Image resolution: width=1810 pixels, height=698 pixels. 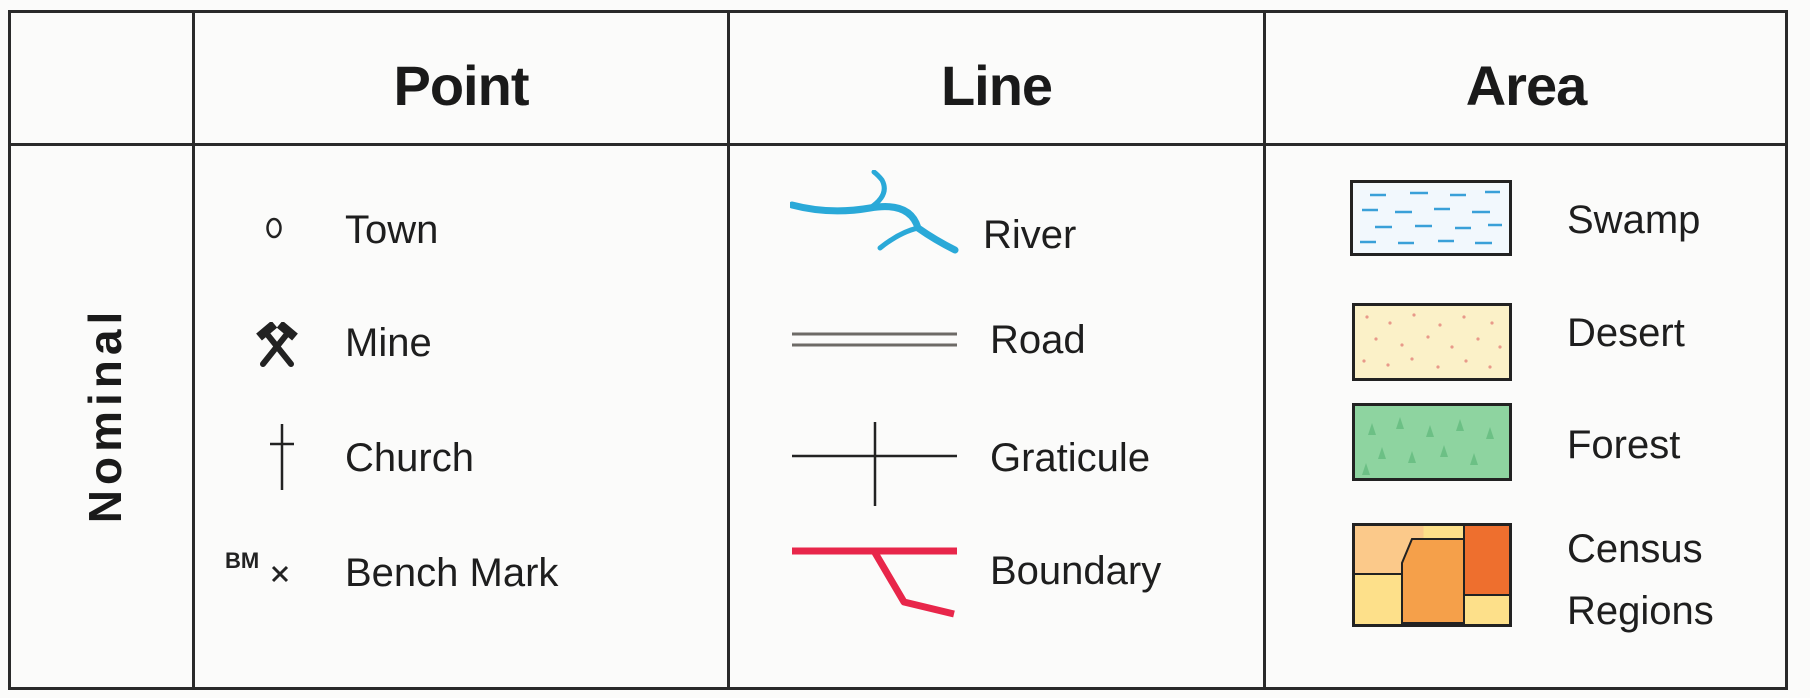 What do you see at coordinates (874, 464) in the screenshot?
I see `graticule-icon` at bounding box center [874, 464].